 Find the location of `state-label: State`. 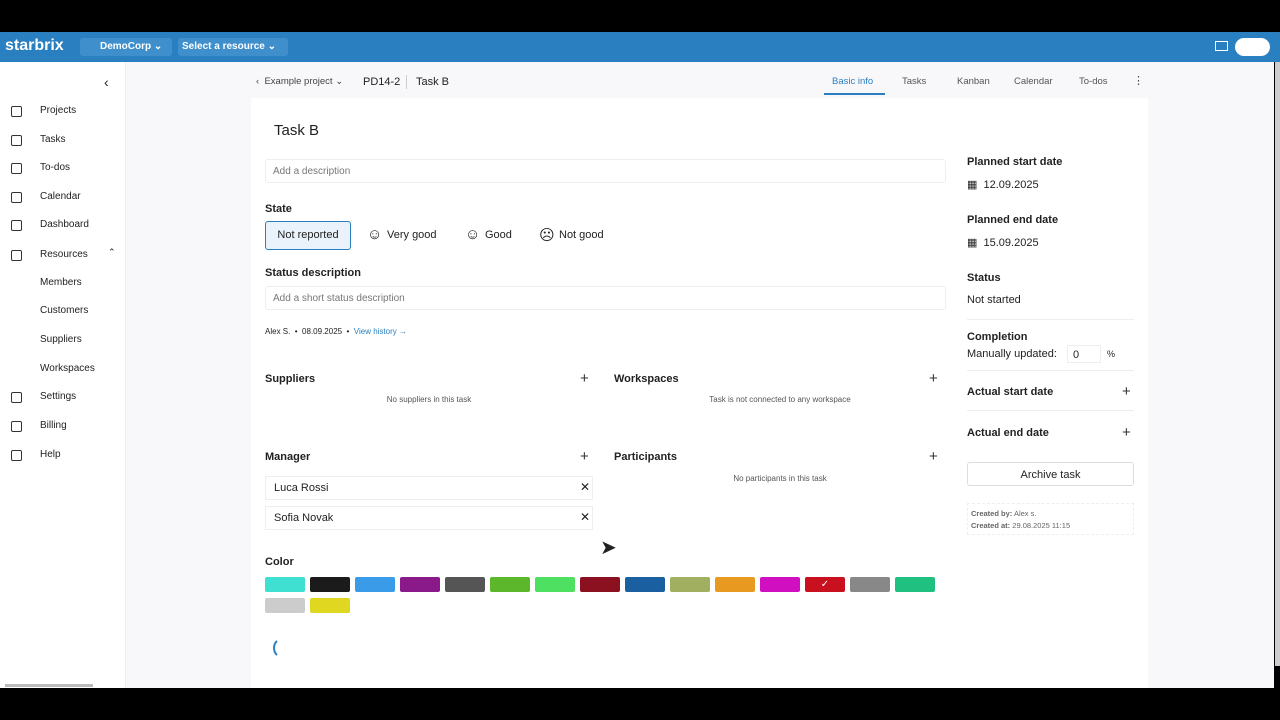

state-label: State is located at coordinates (278, 209).